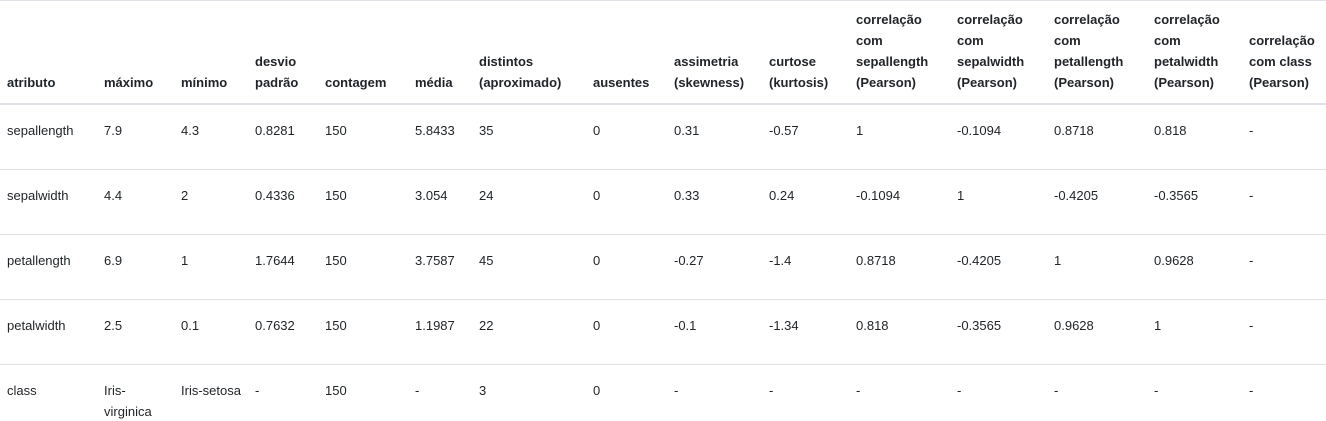  I want to click on cell-min: Iris-setosa, so click(211, 390).